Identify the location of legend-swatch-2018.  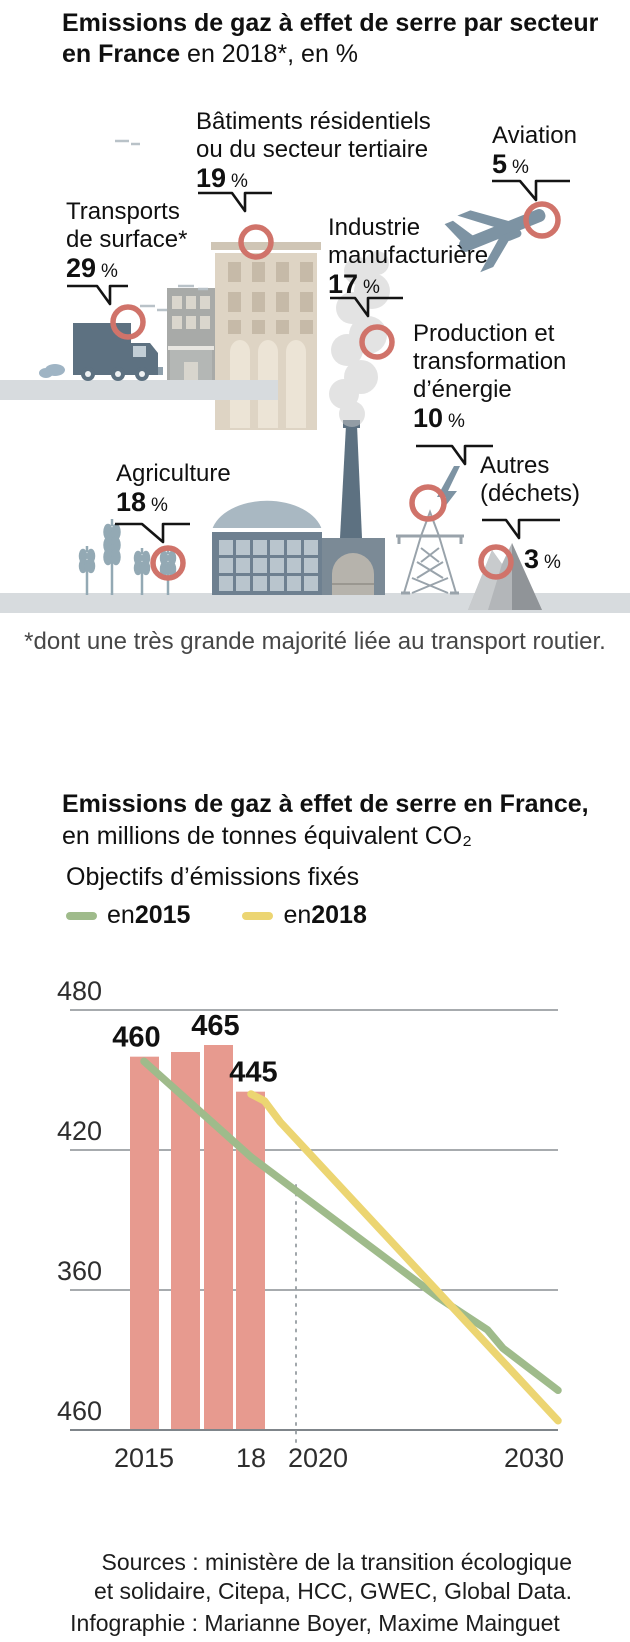
(258, 915).